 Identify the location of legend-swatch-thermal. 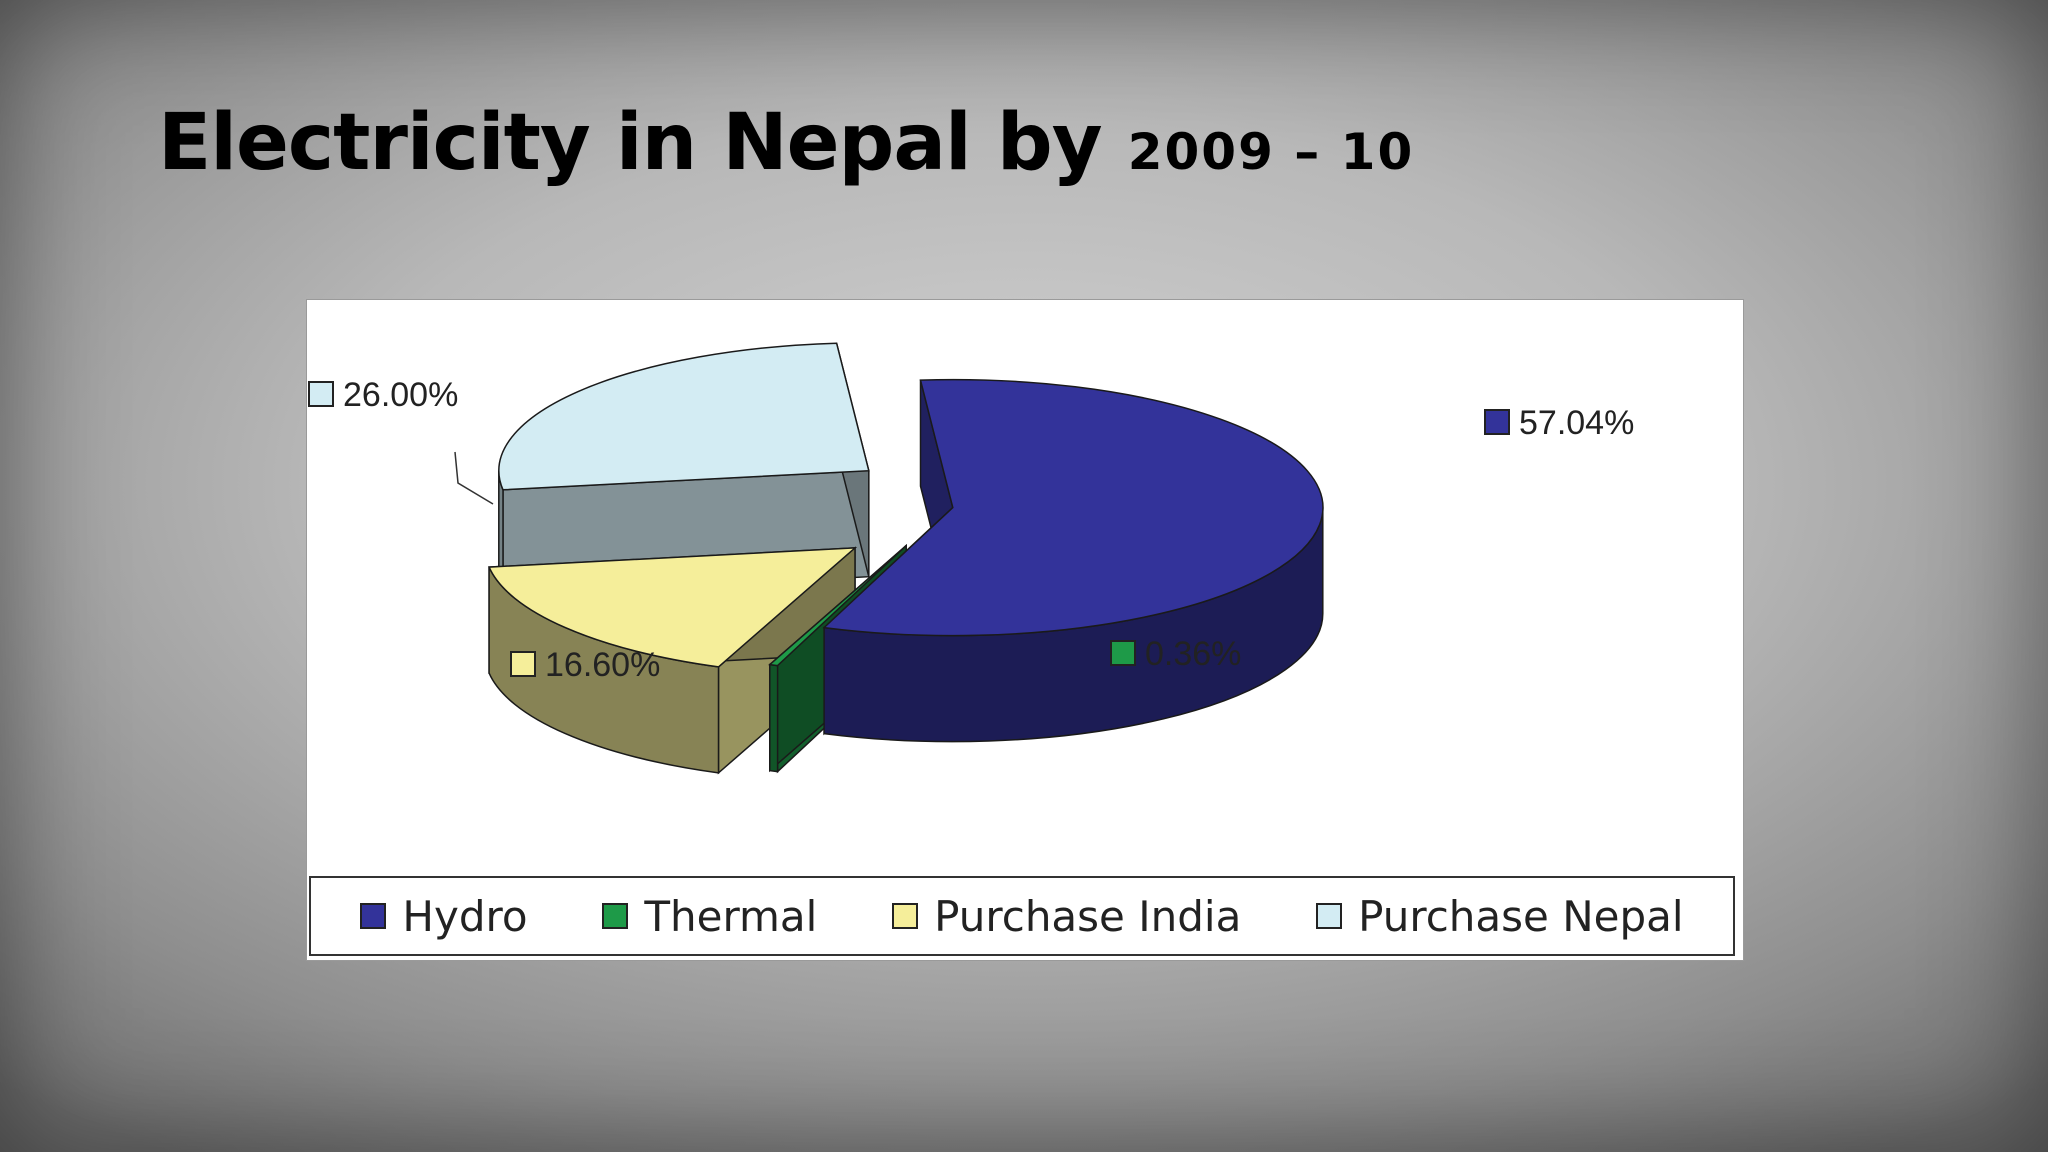
(615, 916).